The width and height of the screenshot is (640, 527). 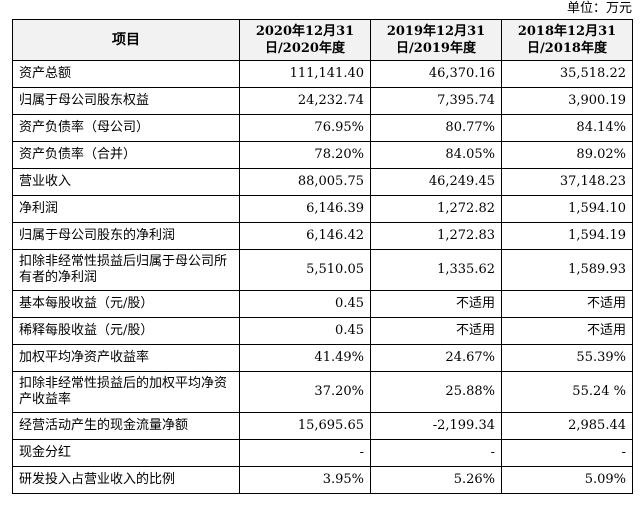 What do you see at coordinates (126, 358) in the screenshot?
I see `row-label: 加权平均净资产收益率` at bounding box center [126, 358].